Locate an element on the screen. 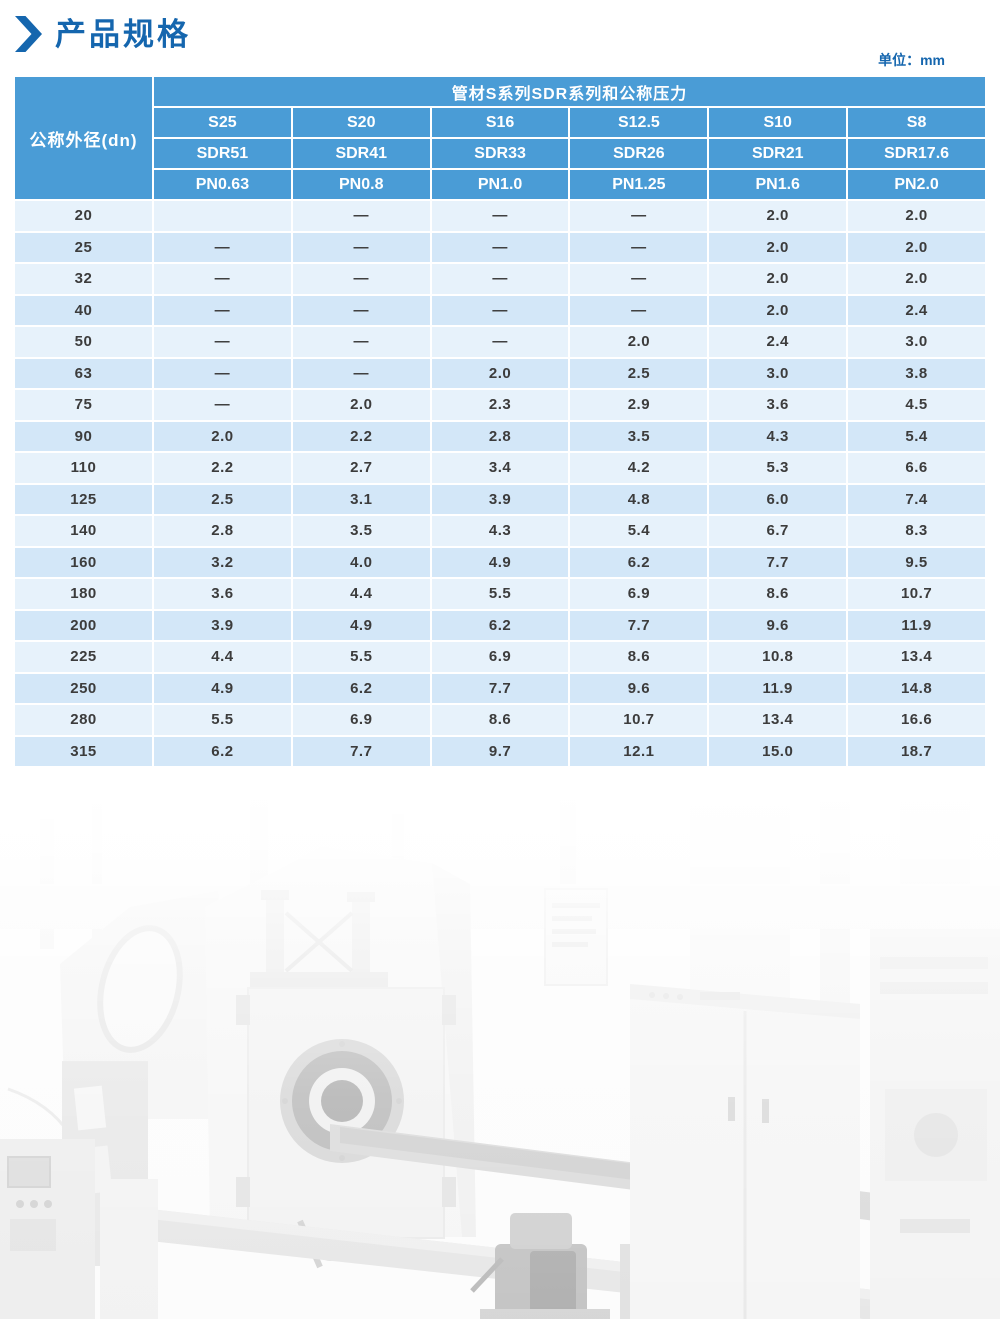 This screenshot has height=1319, width=1000. value-cell: 2.8 is located at coordinates (222, 531).